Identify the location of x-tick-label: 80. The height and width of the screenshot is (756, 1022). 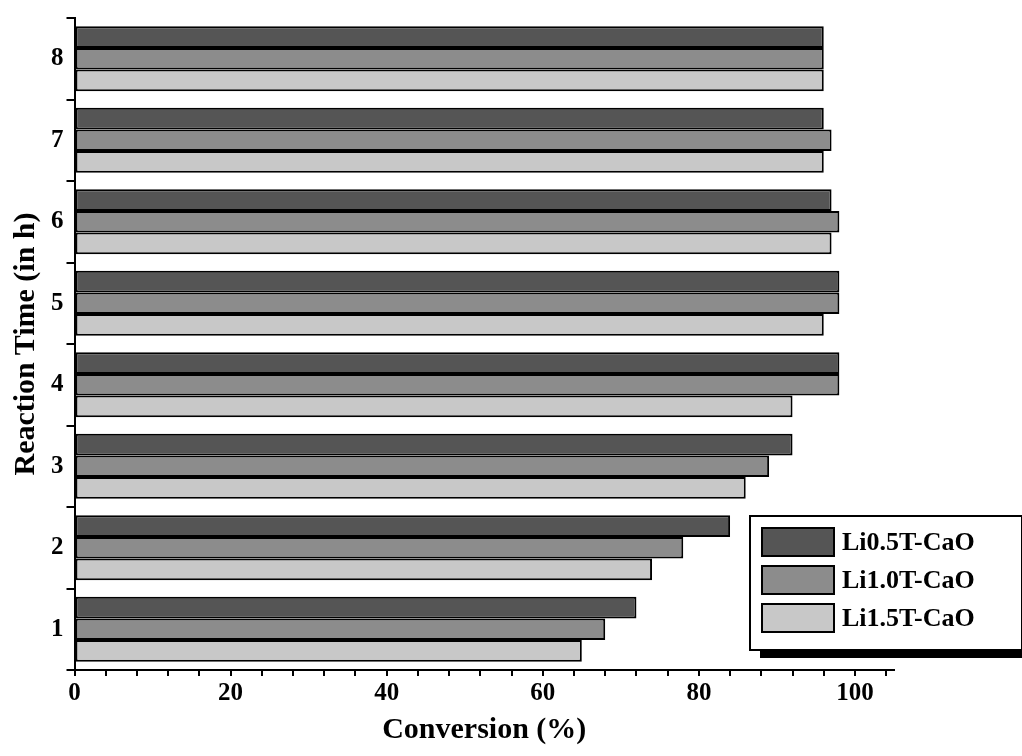
(699, 692).